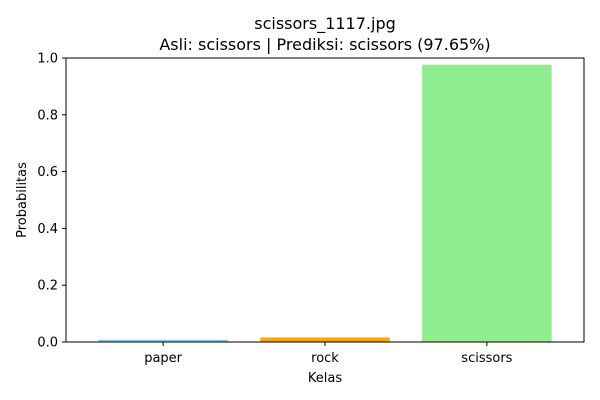  What do you see at coordinates (47, 59) in the screenshot?
I see `y-tick-label: 1.0` at bounding box center [47, 59].